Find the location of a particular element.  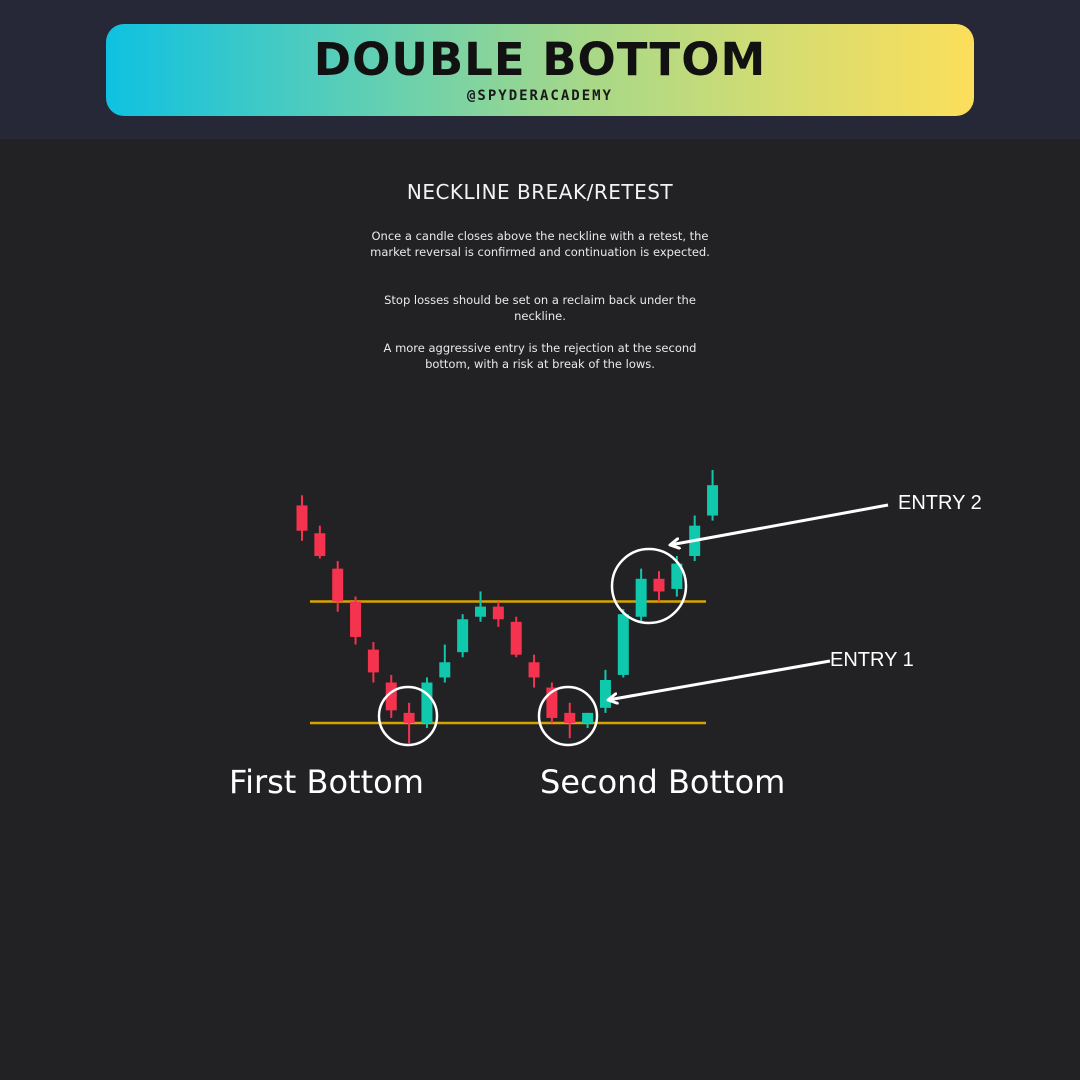

page-title: DOUBLE BOTTOM is located at coordinates (540, 59).